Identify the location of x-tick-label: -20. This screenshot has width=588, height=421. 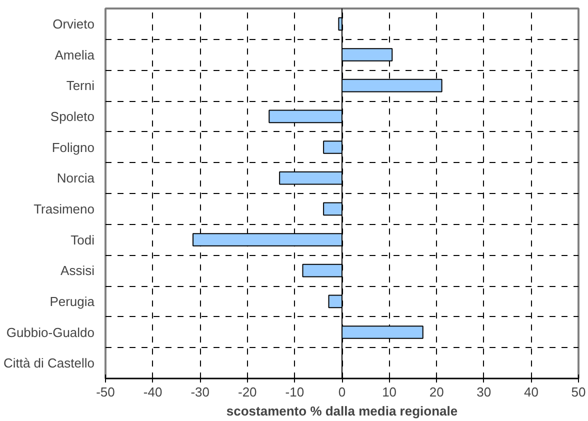
(247, 392).